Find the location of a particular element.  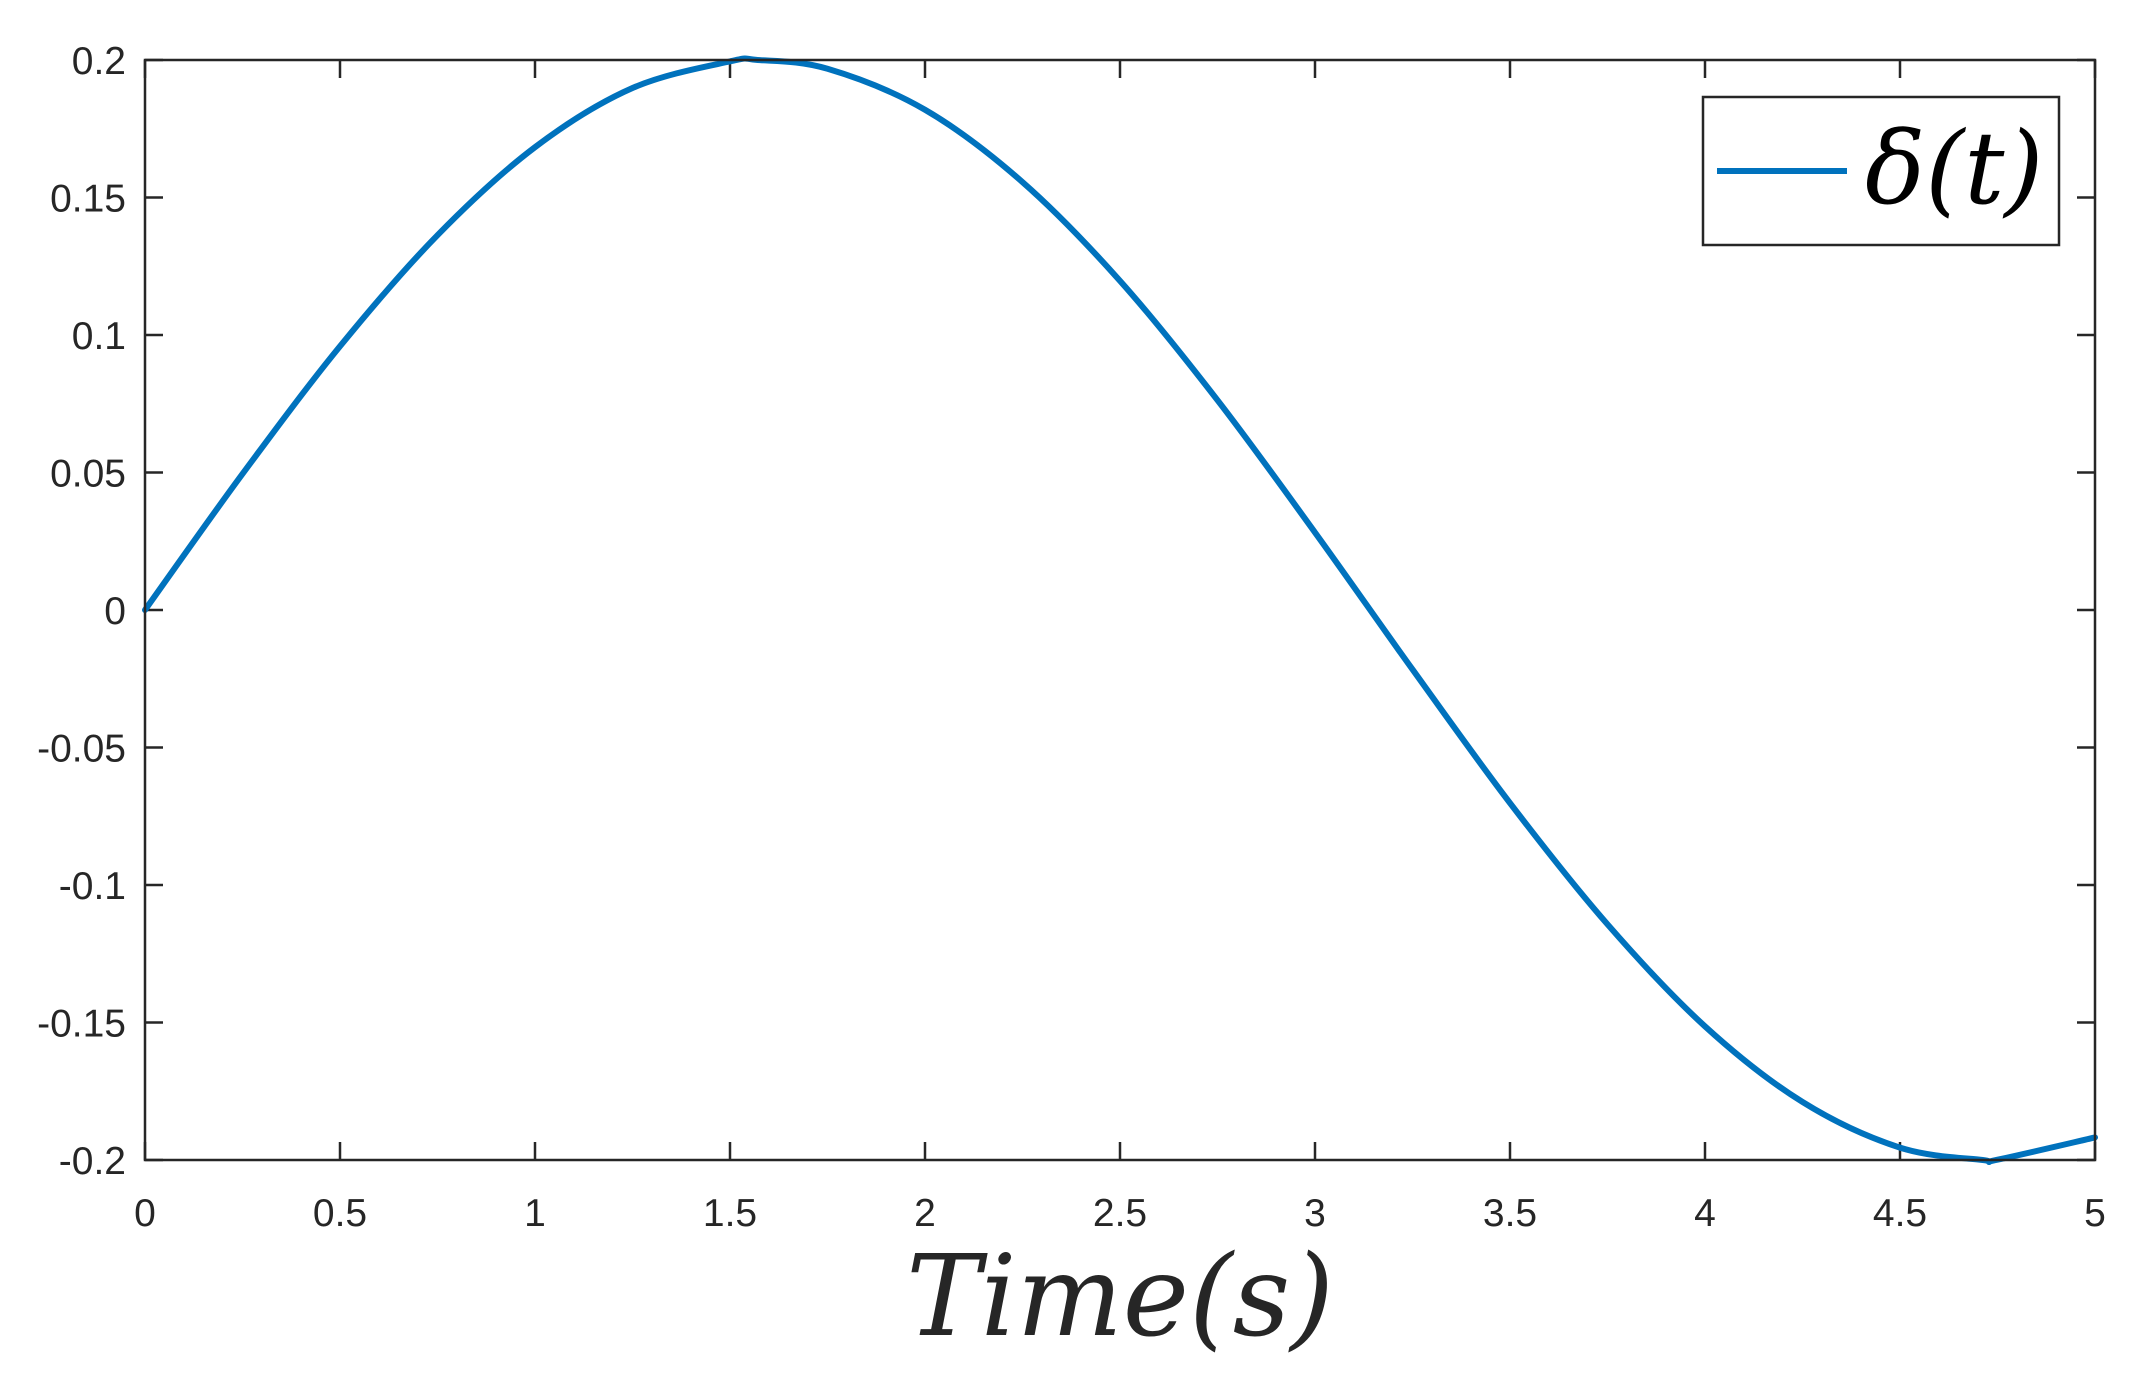

y-tick-label: -0.15 is located at coordinates (81, 1024).